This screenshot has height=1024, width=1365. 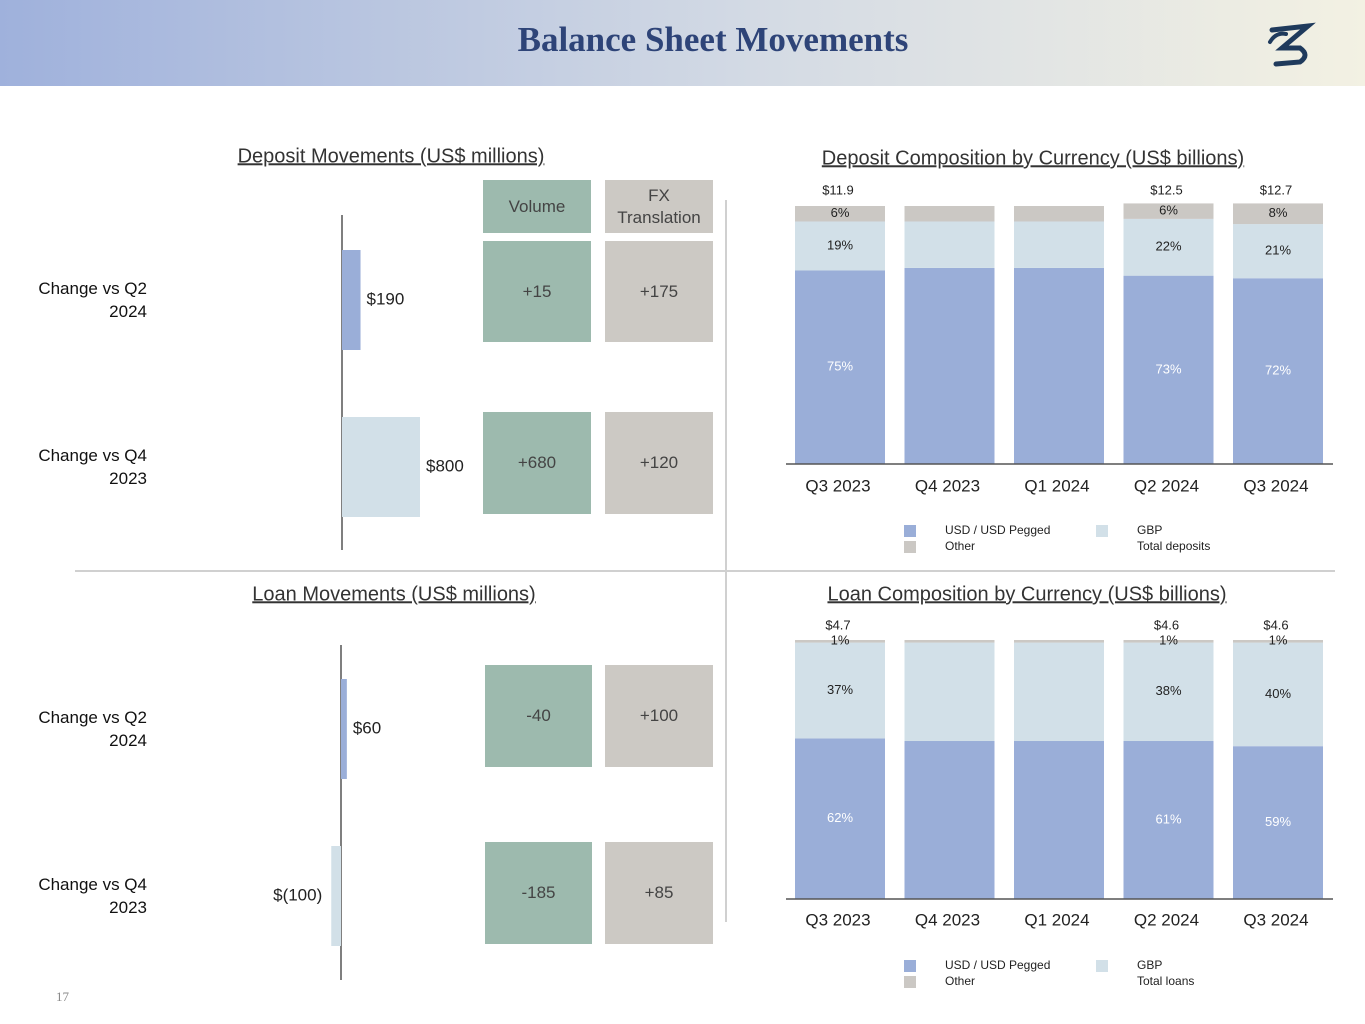 What do you see at coordinates (659, 893) in the screenshot?
I see `table-cell: +85` at bounding box center [659, 893].